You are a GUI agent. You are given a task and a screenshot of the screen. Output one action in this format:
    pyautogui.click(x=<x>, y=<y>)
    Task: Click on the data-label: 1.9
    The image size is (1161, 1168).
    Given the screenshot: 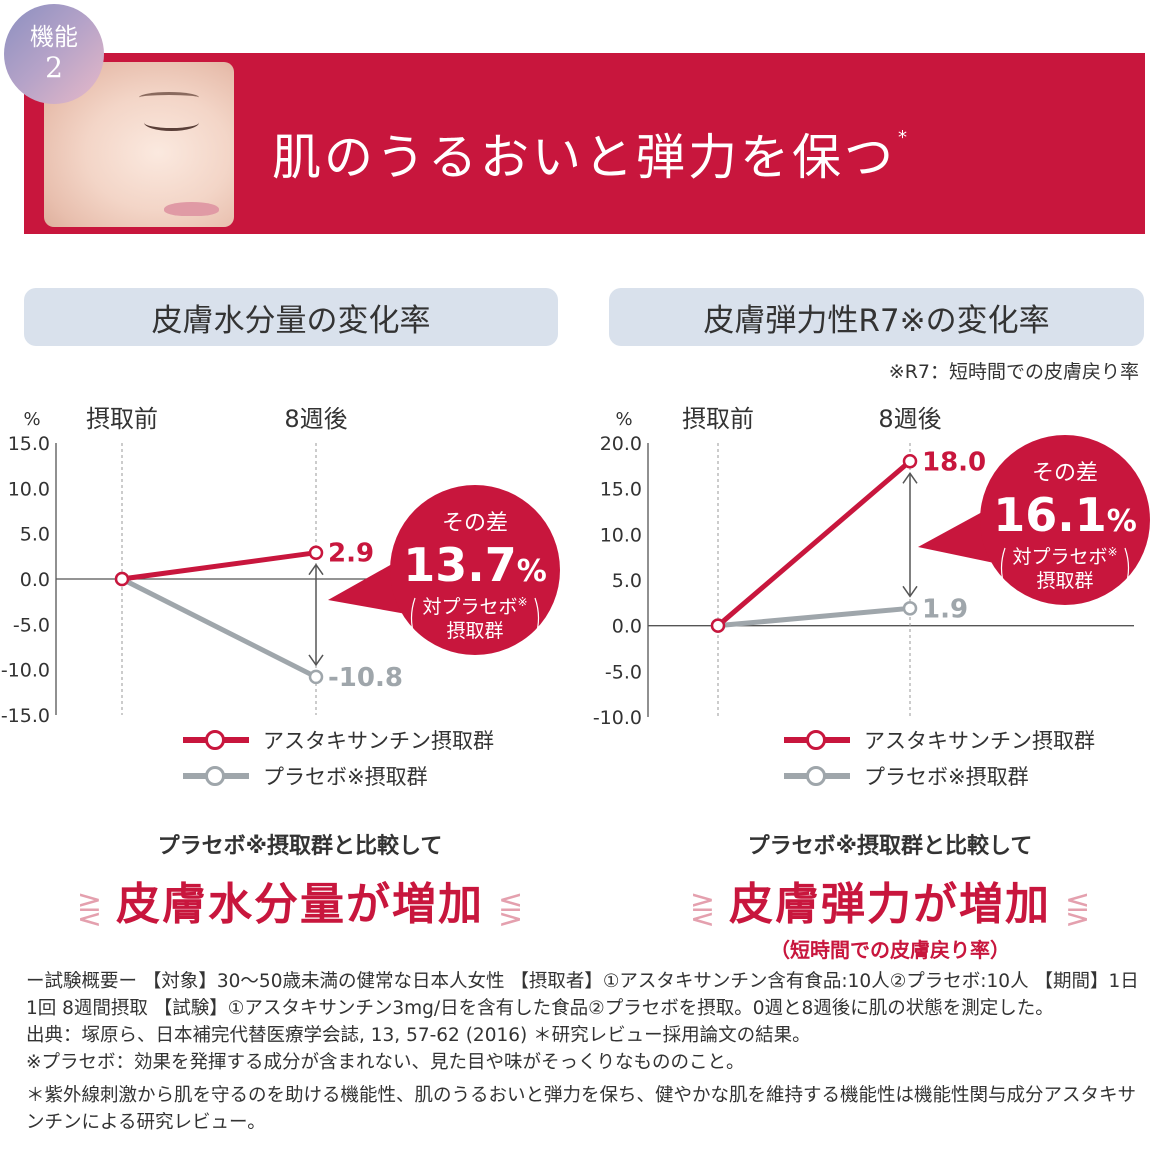 What is the action you would take?
    pyautogui.click(x=945, y=609)
    